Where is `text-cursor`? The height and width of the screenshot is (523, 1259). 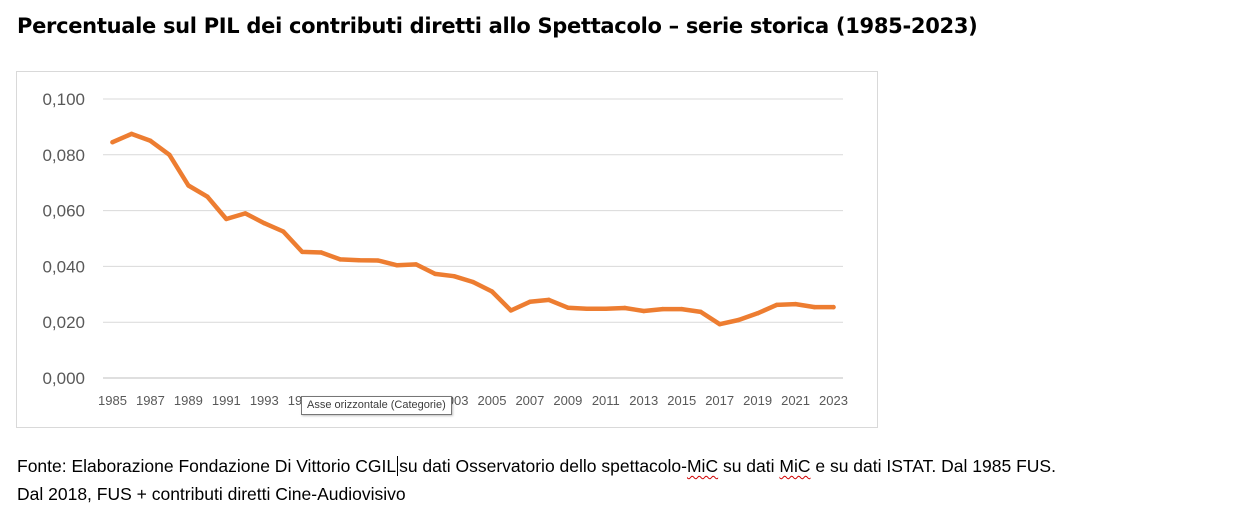 text-cursor is located at coordinates (398, 466).